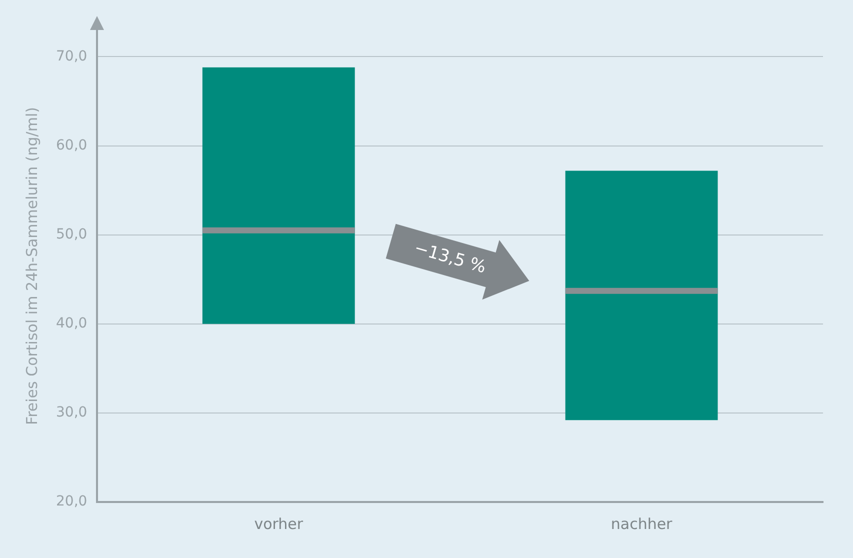 The image size is (853, 558). Describe the element at coordinates (72, 502) in the screenshot. I see `y-tick-label: 20,0` at that location.